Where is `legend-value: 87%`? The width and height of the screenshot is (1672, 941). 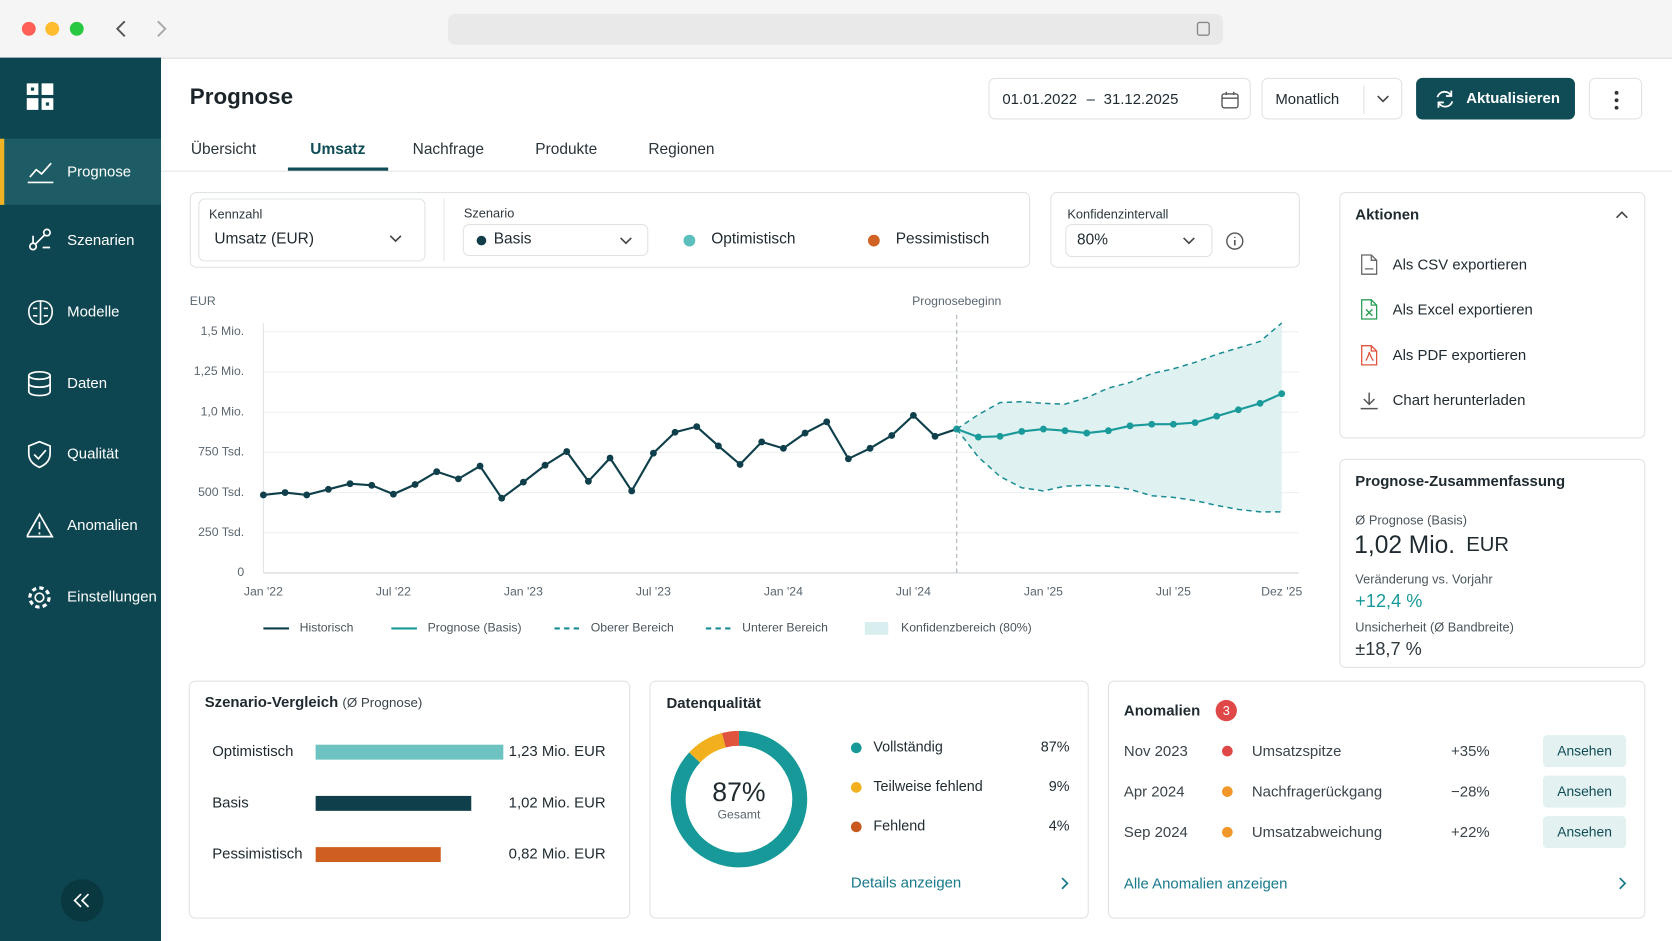 legend-value: 87% is located at coordinates (1055, 748).